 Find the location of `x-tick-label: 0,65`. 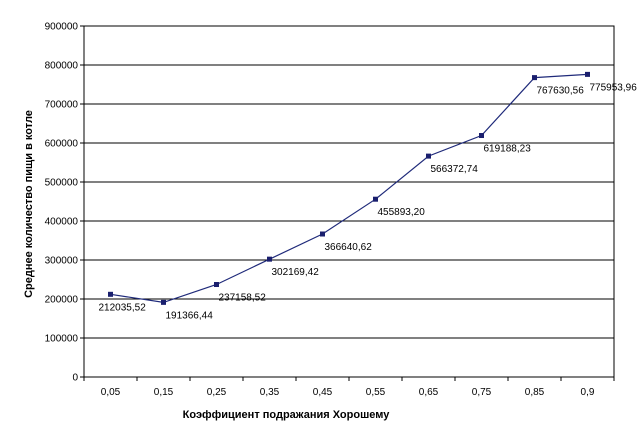

x-tick-label: 0,65 is located at coordinates (429, 392).